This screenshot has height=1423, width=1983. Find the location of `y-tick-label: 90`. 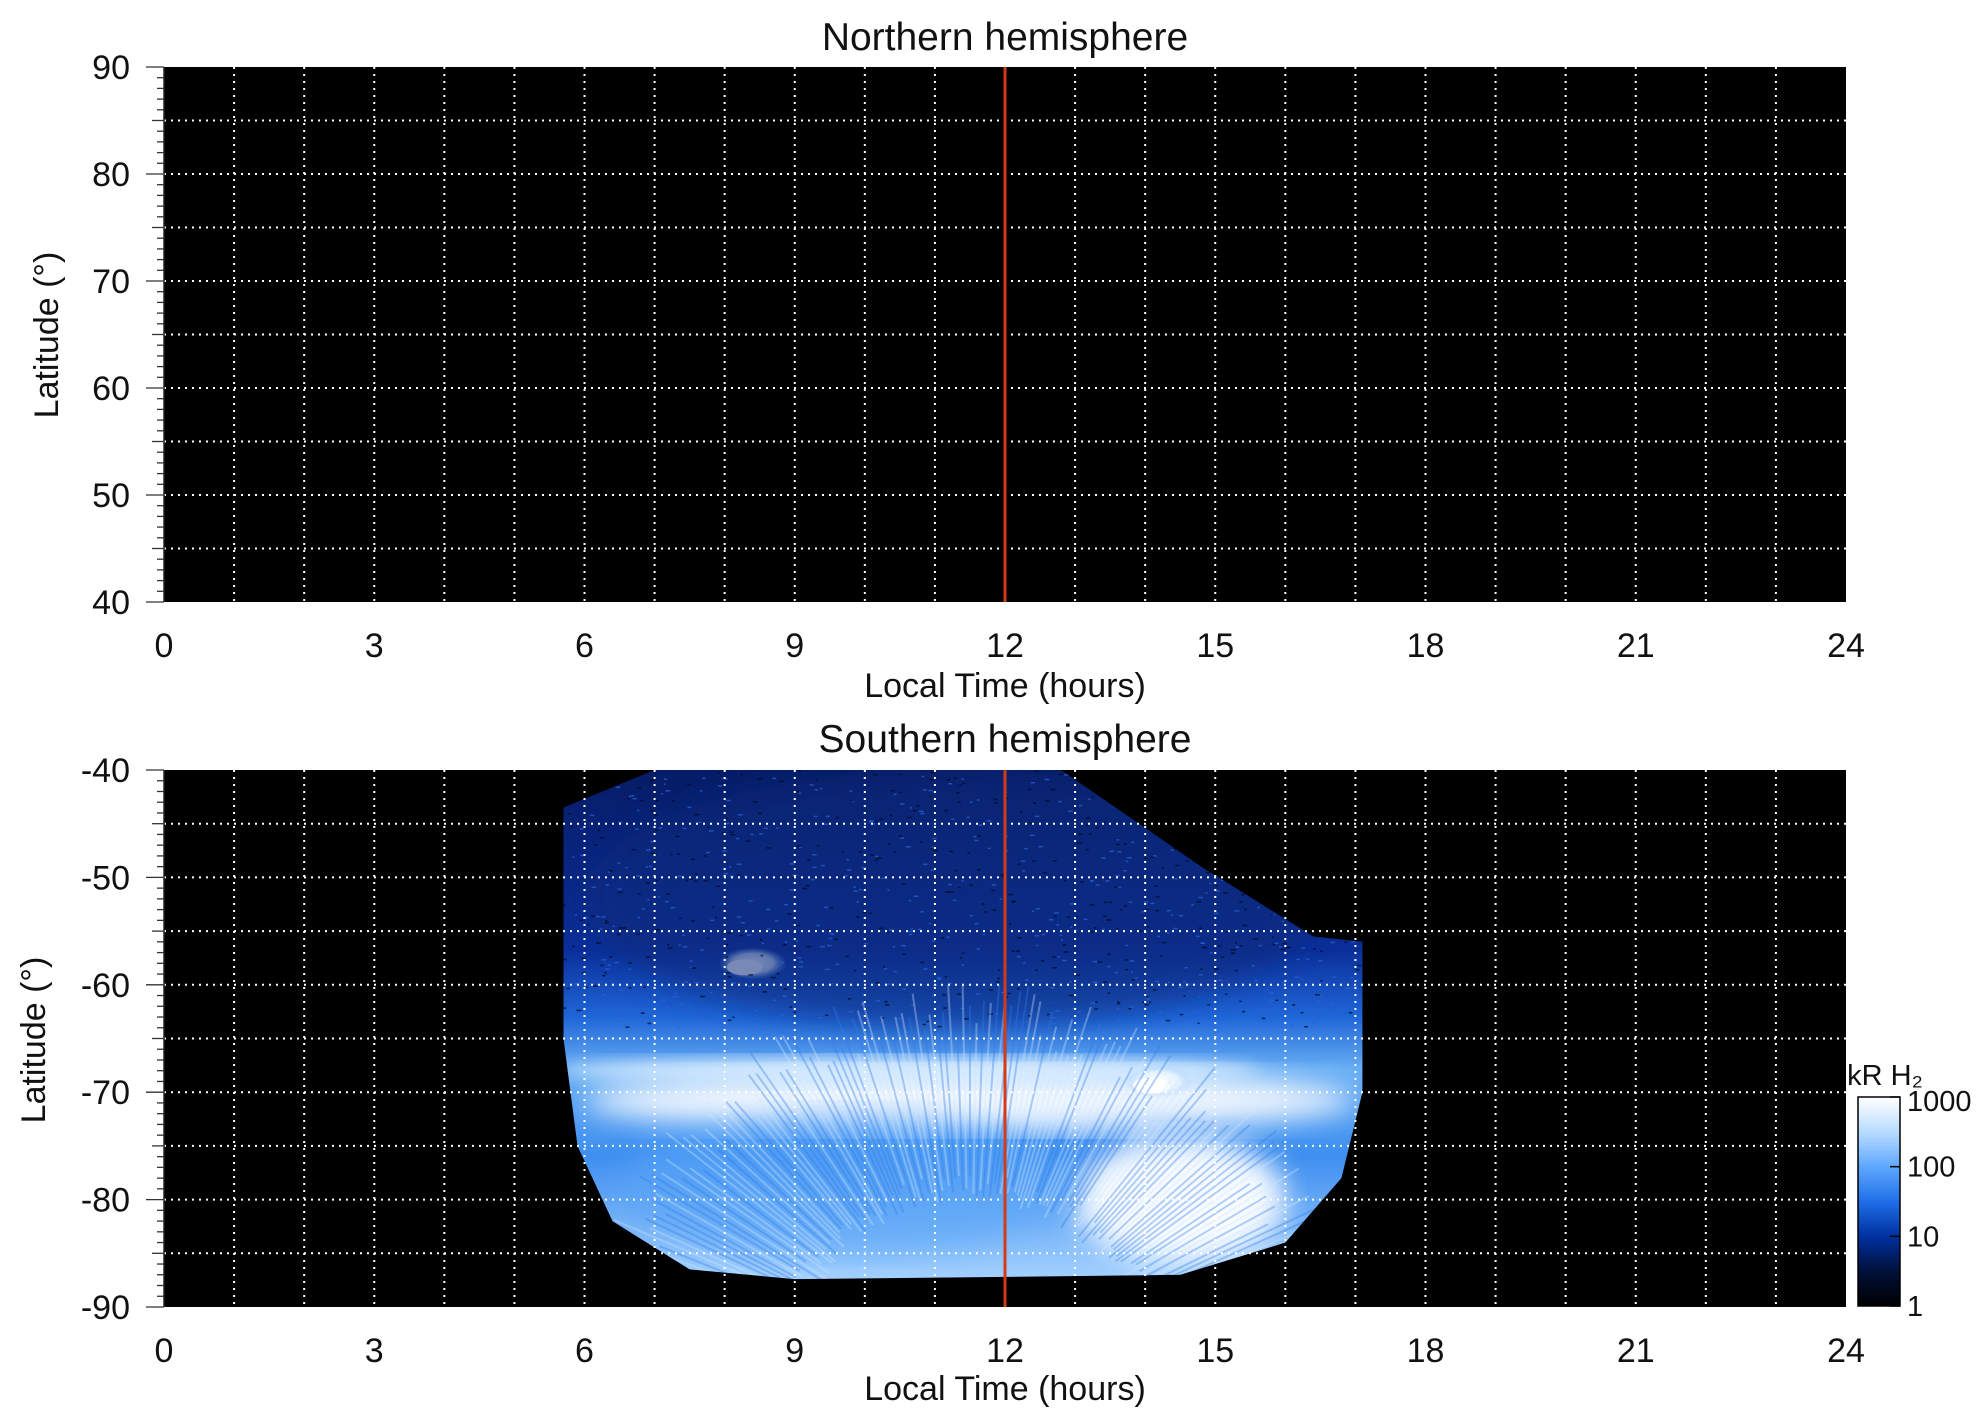

y-tick-label: 90 is located at coordinates (111, 68).